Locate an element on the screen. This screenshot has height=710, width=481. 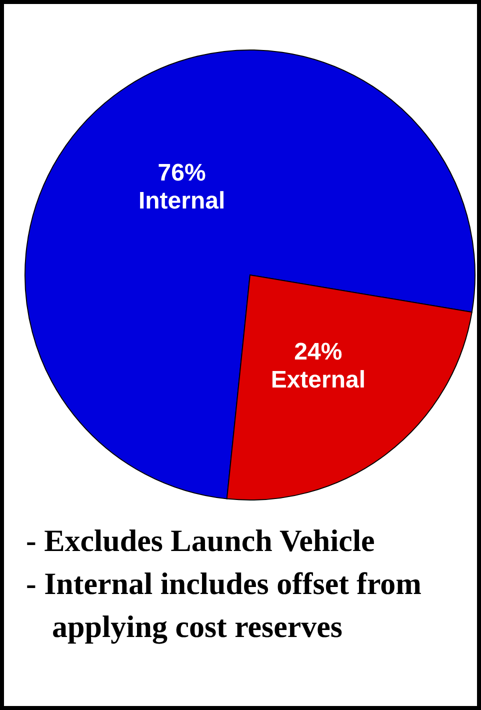
slice-label: External is located at coordinates (318, 380).